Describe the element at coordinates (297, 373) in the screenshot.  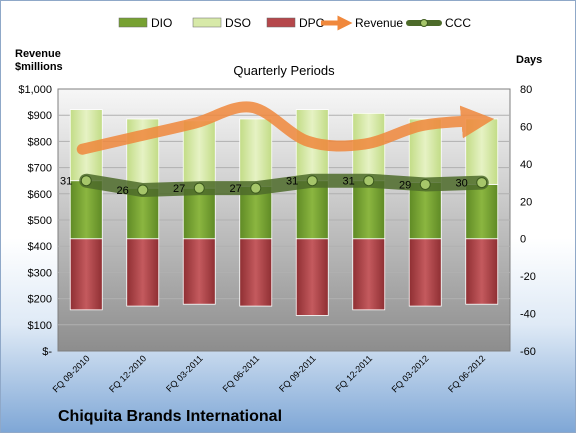
I see `x-tick-label: FQ 09-2011` at that location.